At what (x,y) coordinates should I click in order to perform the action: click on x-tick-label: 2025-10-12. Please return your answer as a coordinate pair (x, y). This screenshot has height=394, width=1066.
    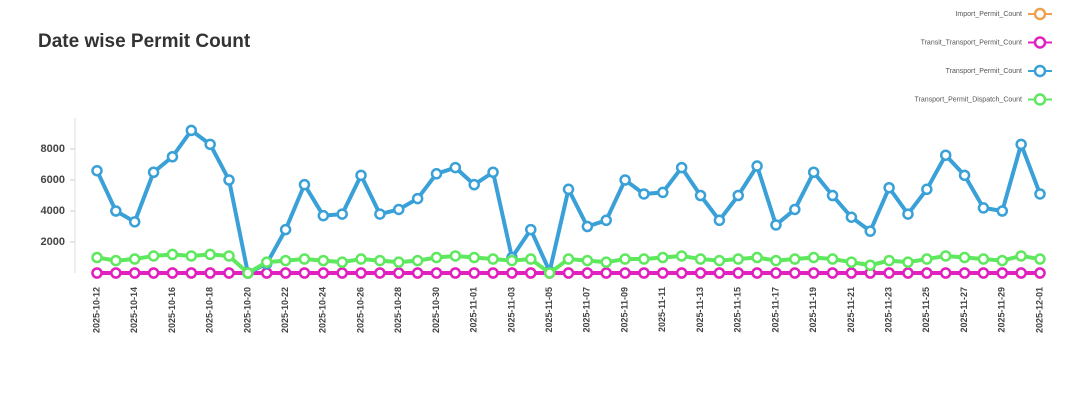
    Looking at the image, I should click on (96, 310).